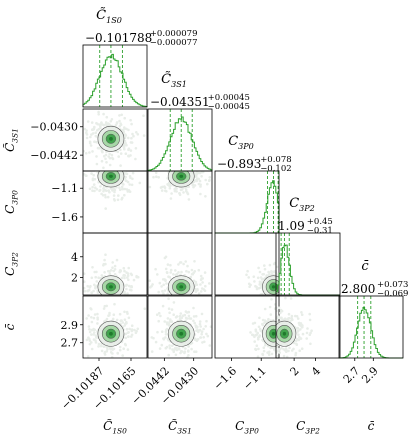 This screenshot has height=444, width=416. Describe the element at coordinates (174, 80) in the screenshot. I see `param-title-symbol: C̃3S1` at that location.